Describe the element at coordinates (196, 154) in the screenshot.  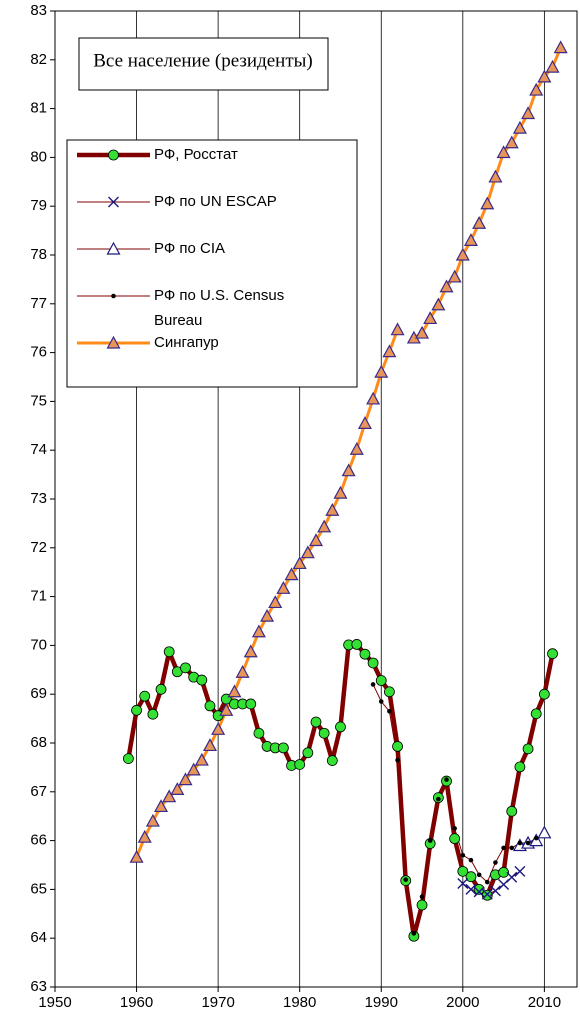
I see `legend-label: РФ, Росстат` at that location.